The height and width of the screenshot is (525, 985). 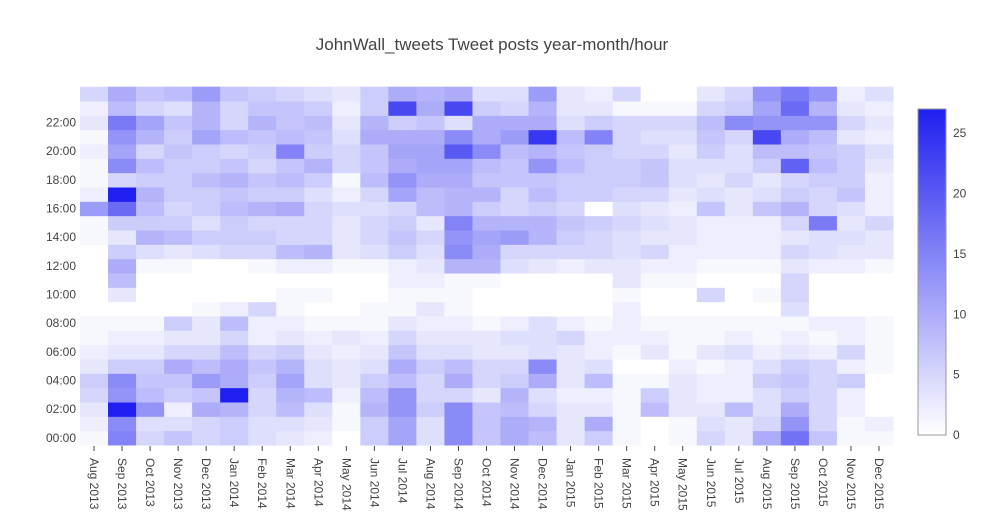 I want to click on colorbar-gradient, so click(x=932, y=272).